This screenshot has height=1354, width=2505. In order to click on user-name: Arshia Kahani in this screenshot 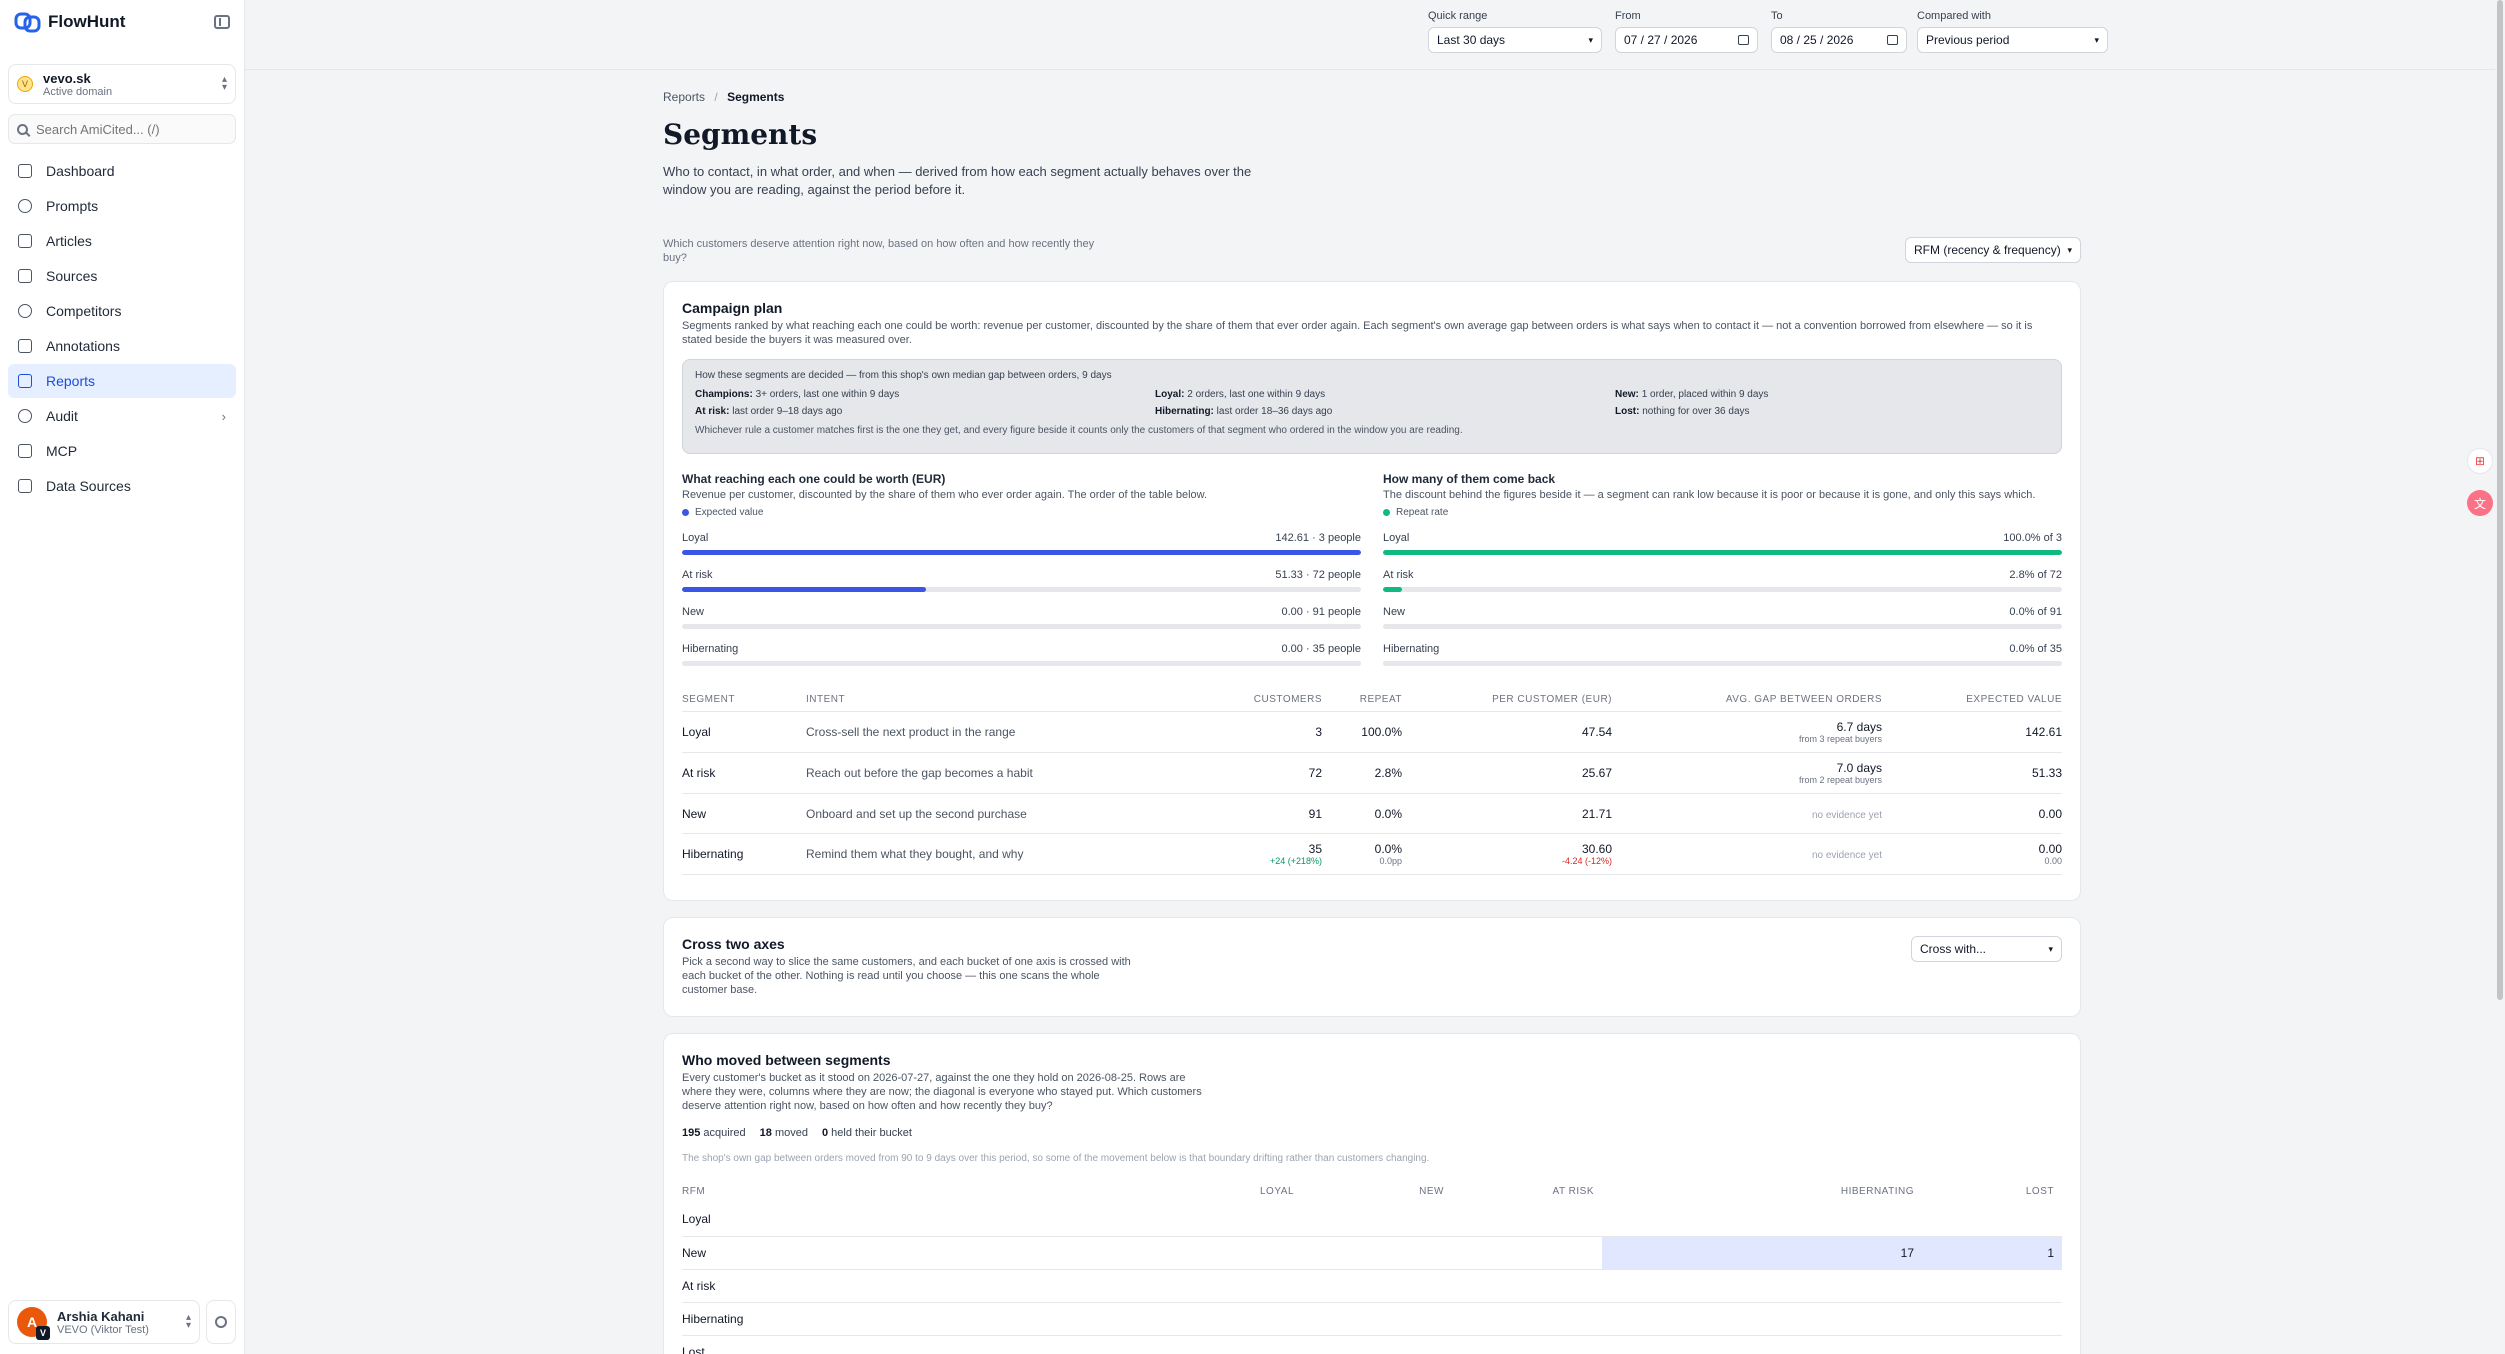, I will do `click(101, 1316)`.